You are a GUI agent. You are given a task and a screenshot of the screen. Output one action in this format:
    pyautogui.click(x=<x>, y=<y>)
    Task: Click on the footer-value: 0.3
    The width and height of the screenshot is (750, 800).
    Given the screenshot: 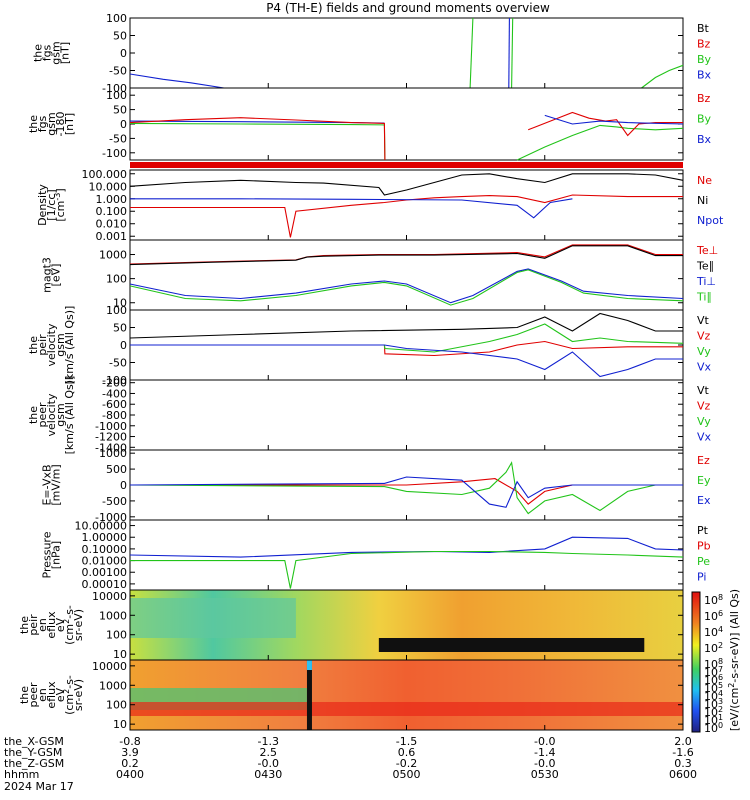 What is the action you would take?
    pyautogui.click(x=683, y=763)
    